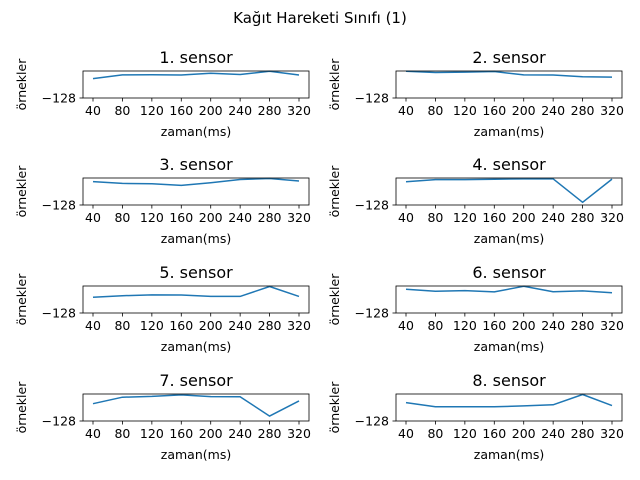 The height and width of the screenshot is (480, 640). Describe the element at coordinates (196, 380) in the screenshot. I see `panel-title: 7. sensor` at that location.